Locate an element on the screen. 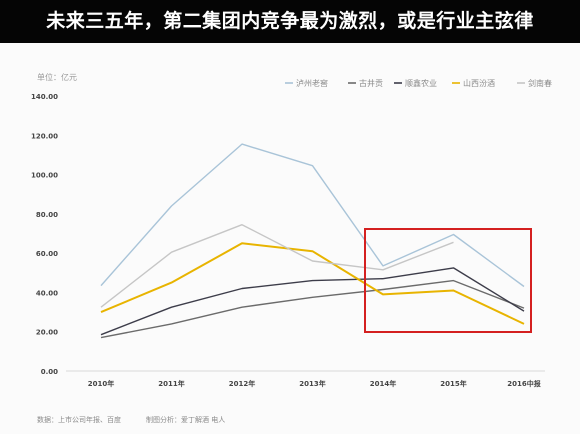 Image resolution: width=580 pixels, height=438 pixels. legend: 泸州老窖 古井贡 顺鑫农业 山西汾酒 剑南春 is located at coordinates (418, 83).